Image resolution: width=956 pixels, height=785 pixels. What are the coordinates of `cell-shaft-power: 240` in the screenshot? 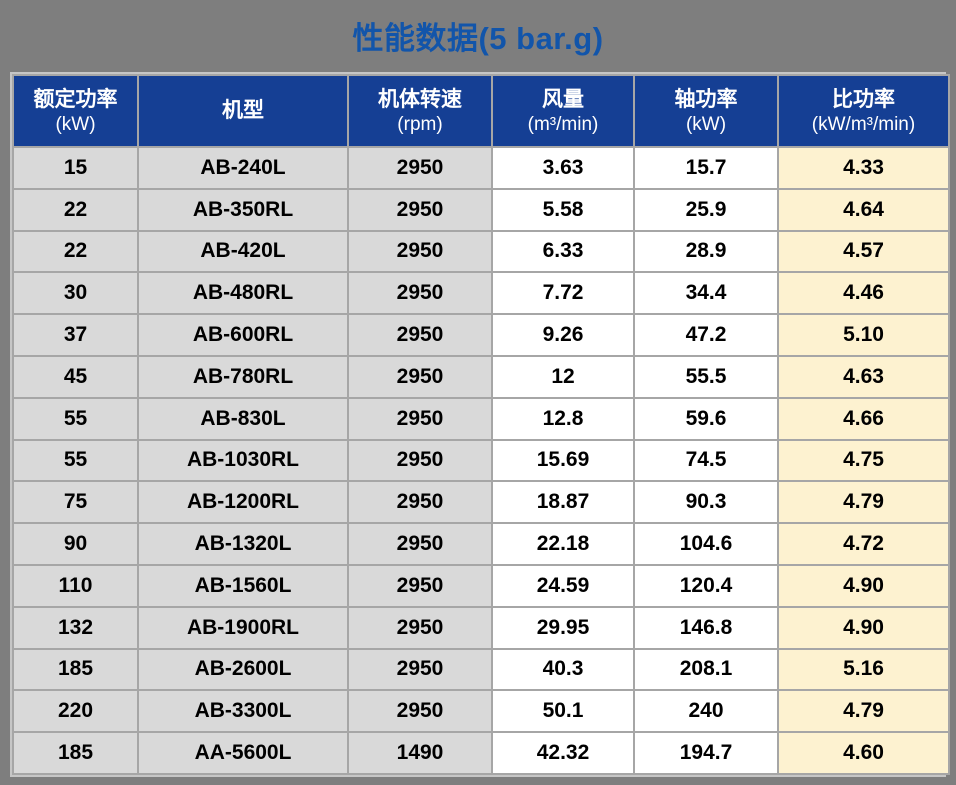 It's located at (706, 711).